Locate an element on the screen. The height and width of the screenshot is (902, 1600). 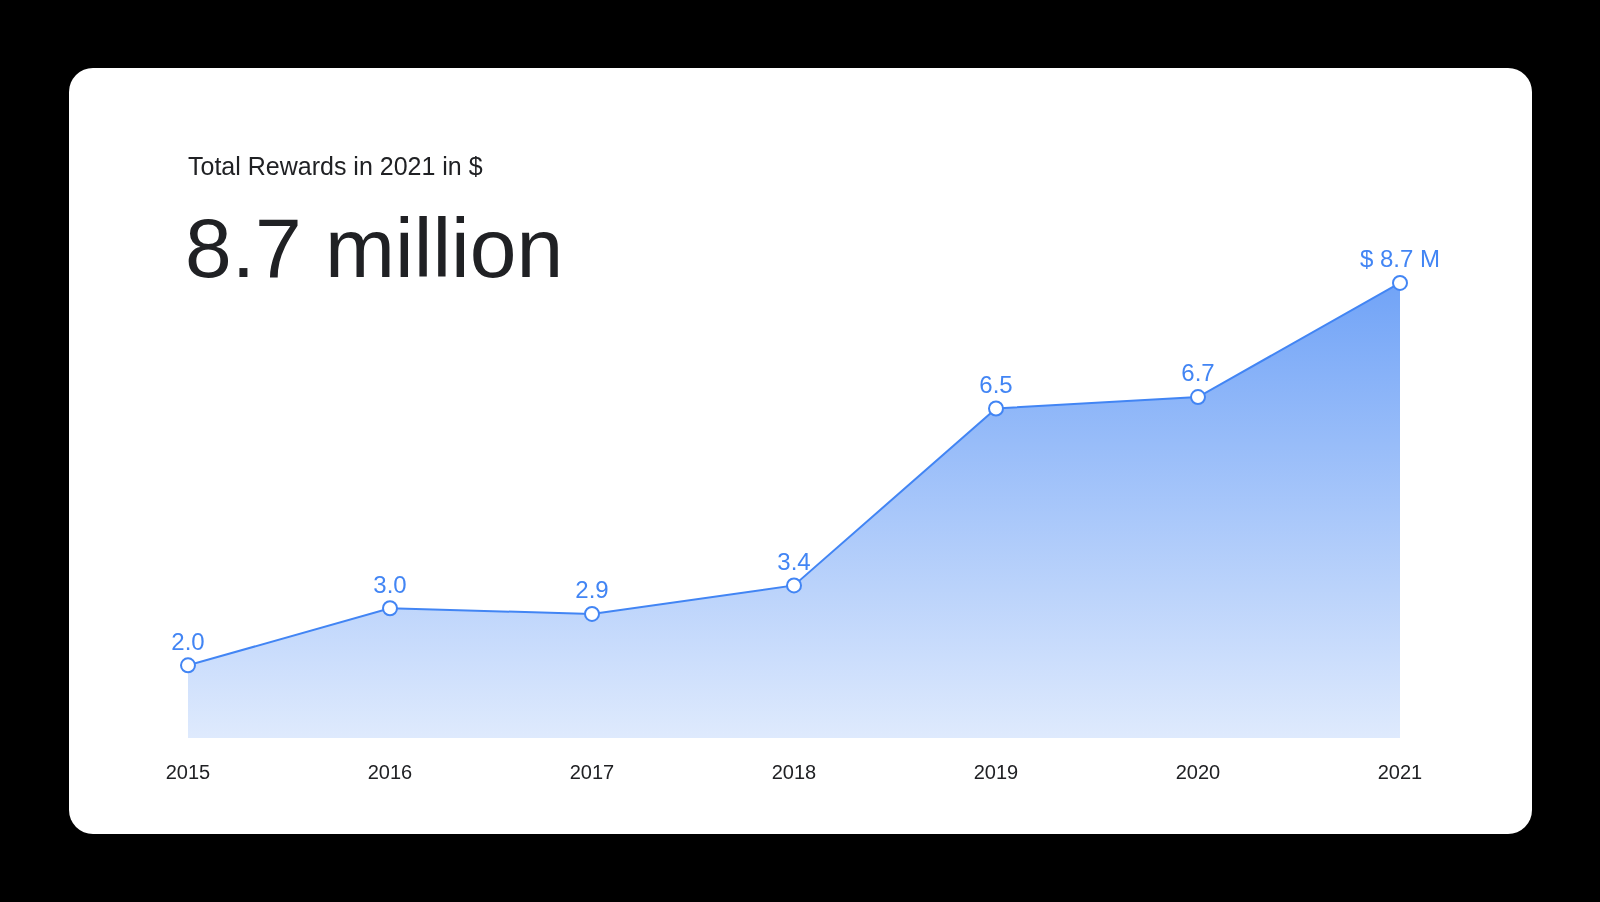
data-label: 2.0 is located at coordinates (188, 641).